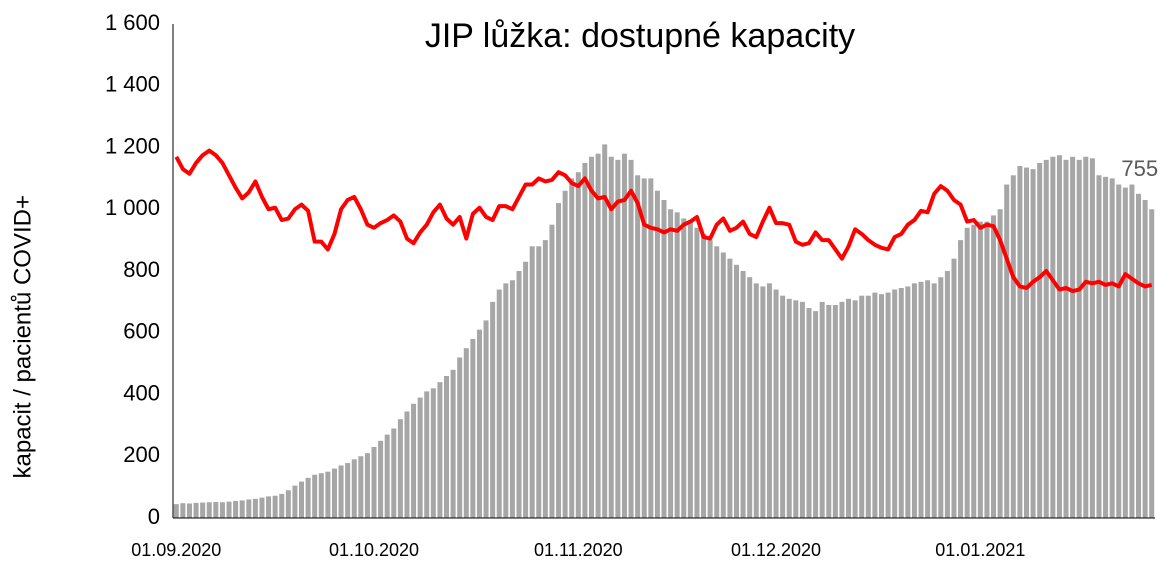 The width and height of the screenshot is (1167, 564). Describe the element at coordinates (176, 550) in the screenshot. I see `x-tick-label: 01.09.2020` at that location.